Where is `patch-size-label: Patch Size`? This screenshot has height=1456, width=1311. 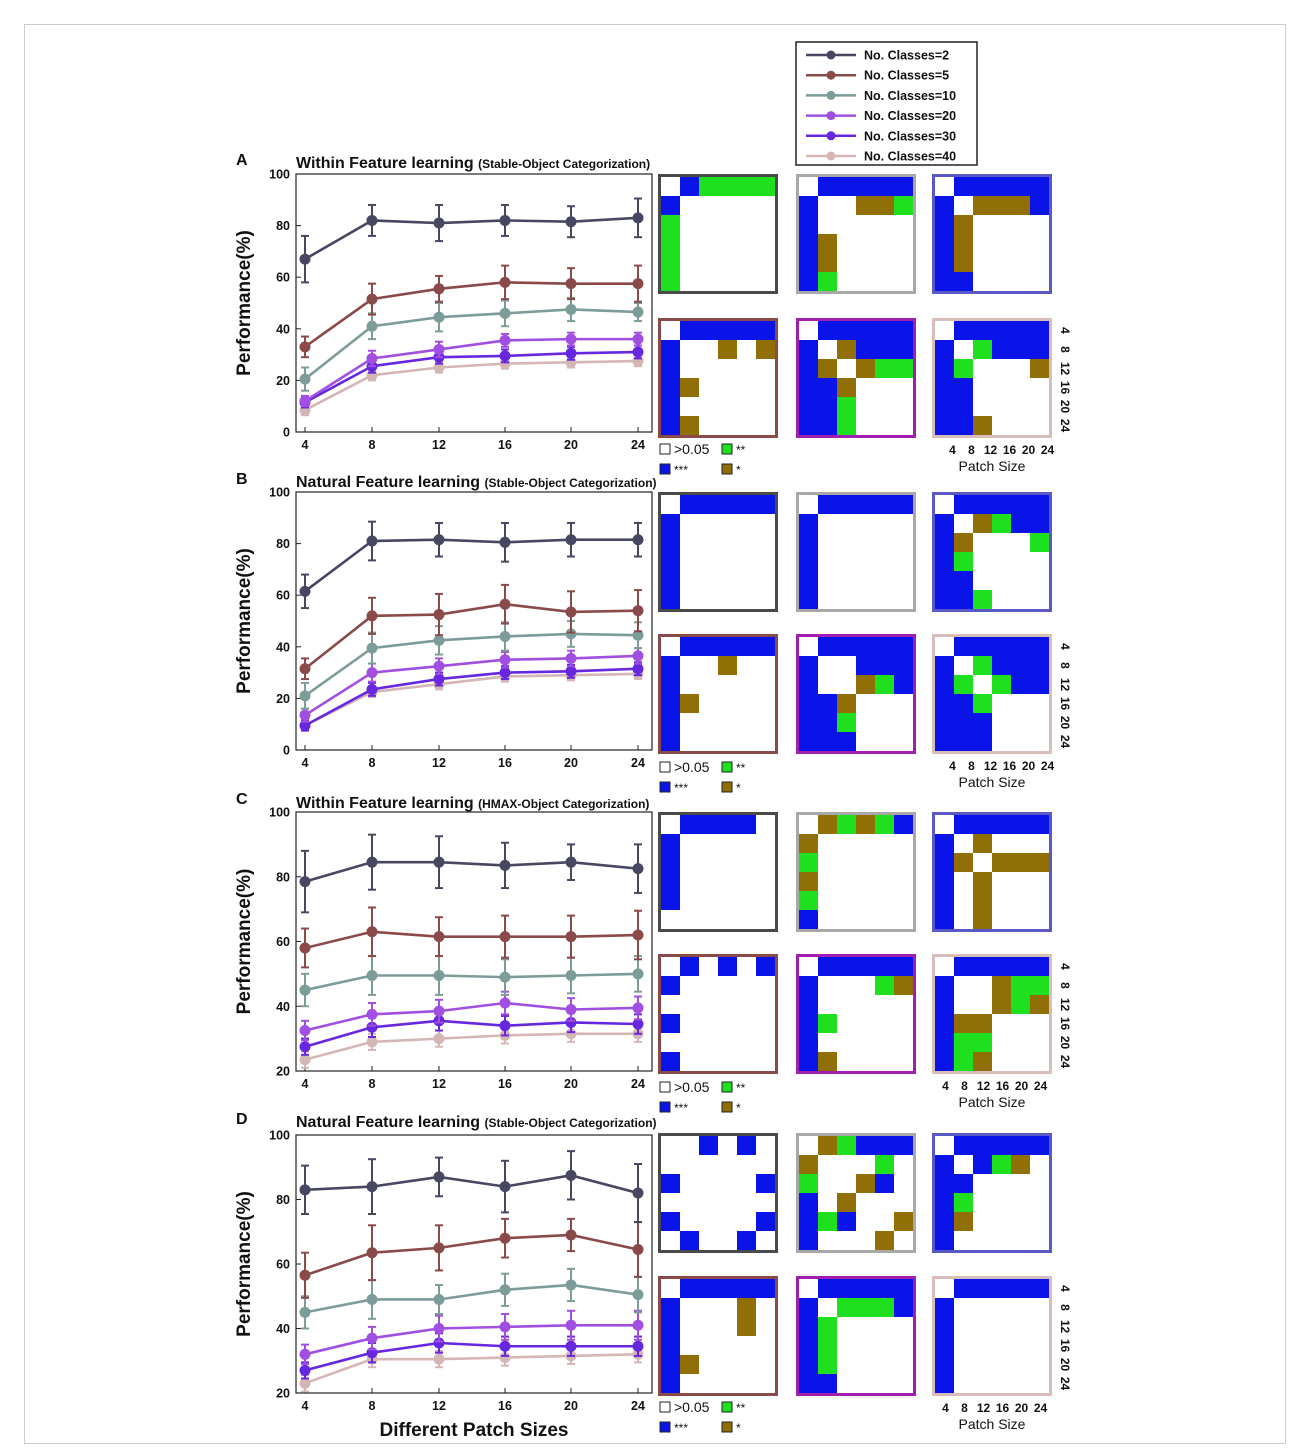 patch-size-label: Patch Size is located at coordinates (992, 466).